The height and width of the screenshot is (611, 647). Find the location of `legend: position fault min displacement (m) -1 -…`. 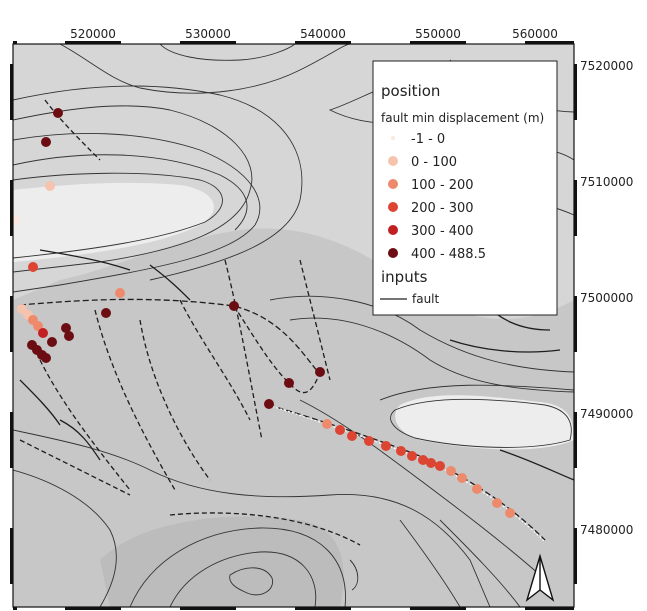

legend: position fault min displacement (m) -1 -… is located at coordinates (465, 188).